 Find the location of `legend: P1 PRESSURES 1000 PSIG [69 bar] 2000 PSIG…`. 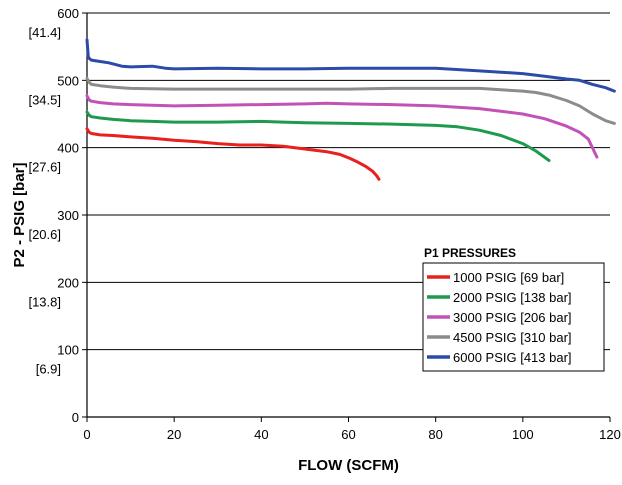

legend: P1 PRESSURES 1000 PSIG [69 bar] 2000 PSIG… is located at coordinates (513, 309).